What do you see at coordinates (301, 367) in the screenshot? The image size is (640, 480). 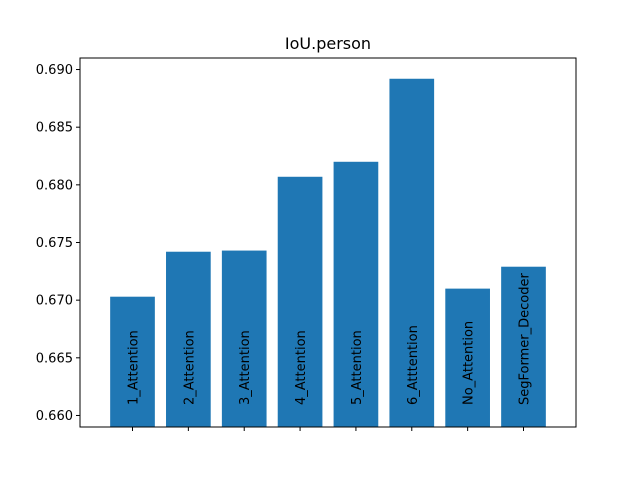 I see `bar-label-4_Attention: 4_Attention` at bounding box center [301, 367].